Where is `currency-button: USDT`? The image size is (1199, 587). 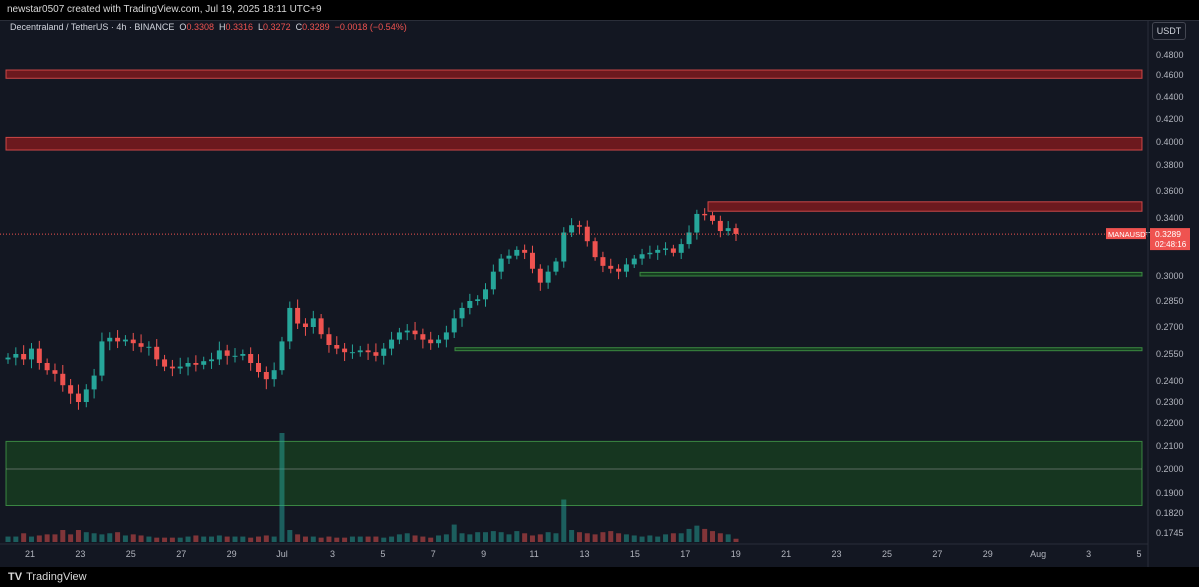
currency-button: USDT is located at coordinates (1169, 31).